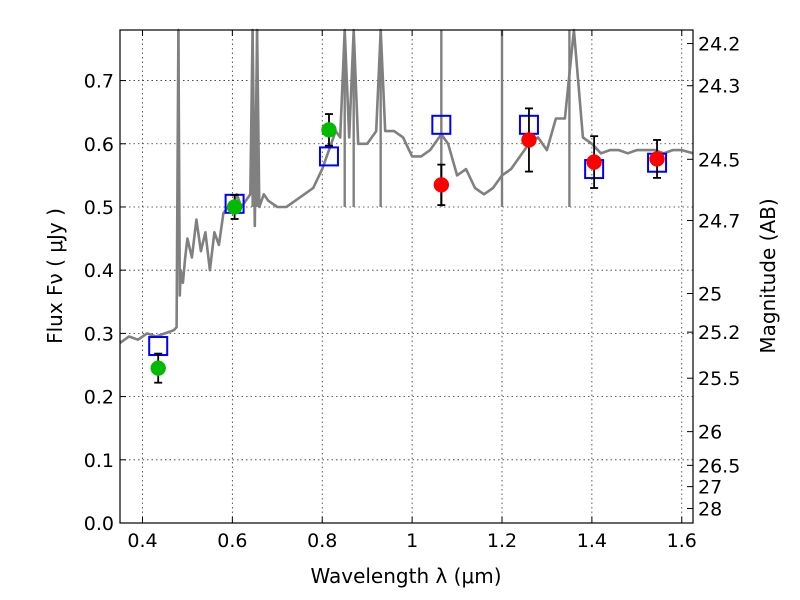  I want to click on y2-axis-label: Magnitude (AB), so click(768, 275).